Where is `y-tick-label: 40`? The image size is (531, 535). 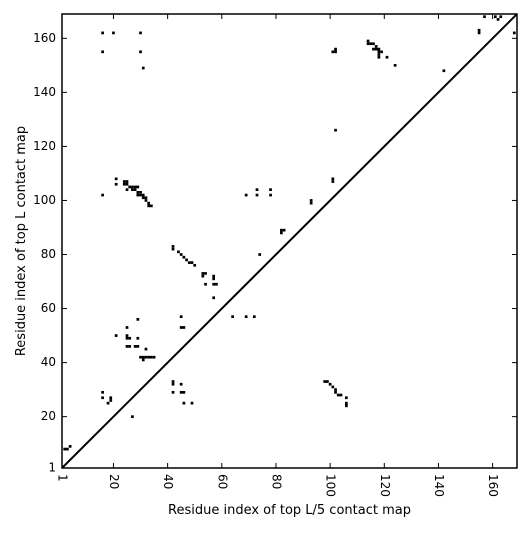
y-tick-label: 40 is located at coordinates (48, 362).